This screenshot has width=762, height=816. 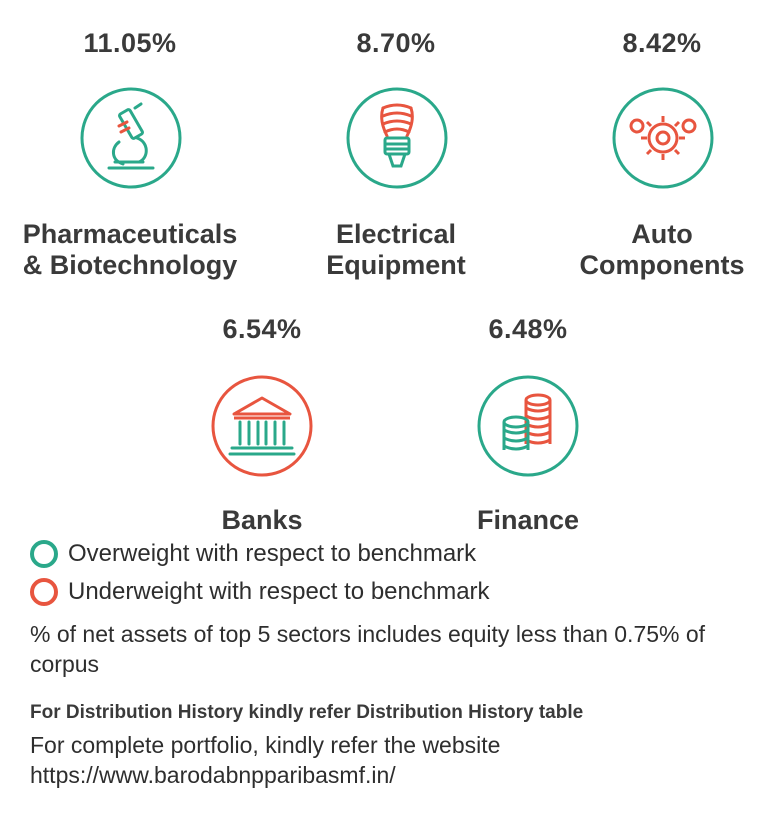 I want to click on microscope-icon, so click(x=131, y=138).